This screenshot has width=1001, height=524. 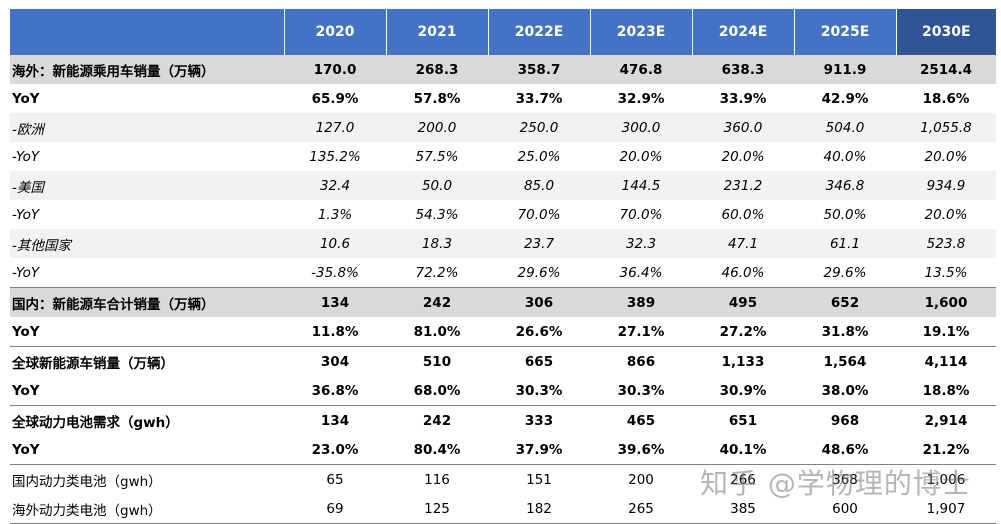 I want to click on value-cell: 39.6%, so click(x=641, y=449).